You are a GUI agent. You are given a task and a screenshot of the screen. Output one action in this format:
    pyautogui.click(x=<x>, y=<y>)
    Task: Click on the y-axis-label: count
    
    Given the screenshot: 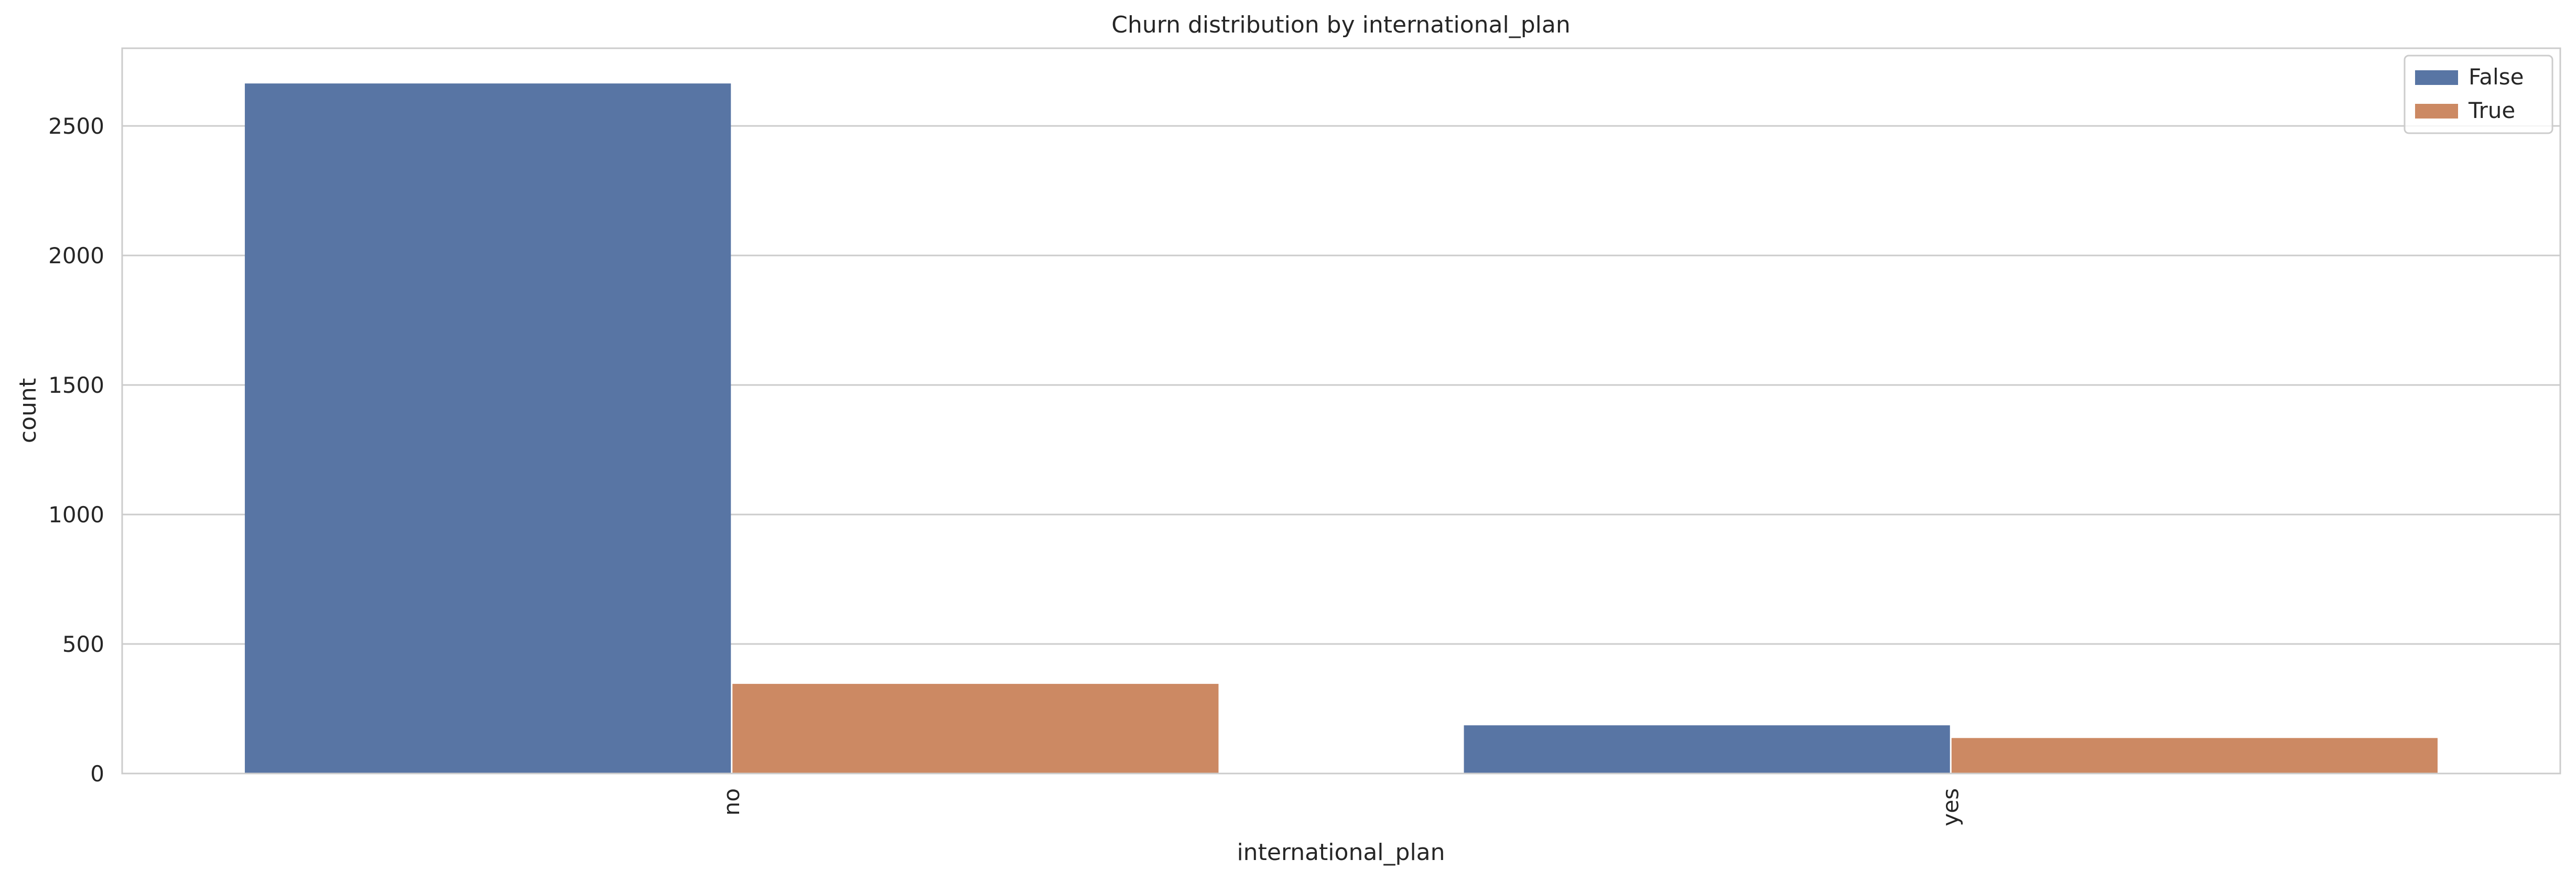 What is the action you would take?
    pyautogui.click(x=28, y=410)
    